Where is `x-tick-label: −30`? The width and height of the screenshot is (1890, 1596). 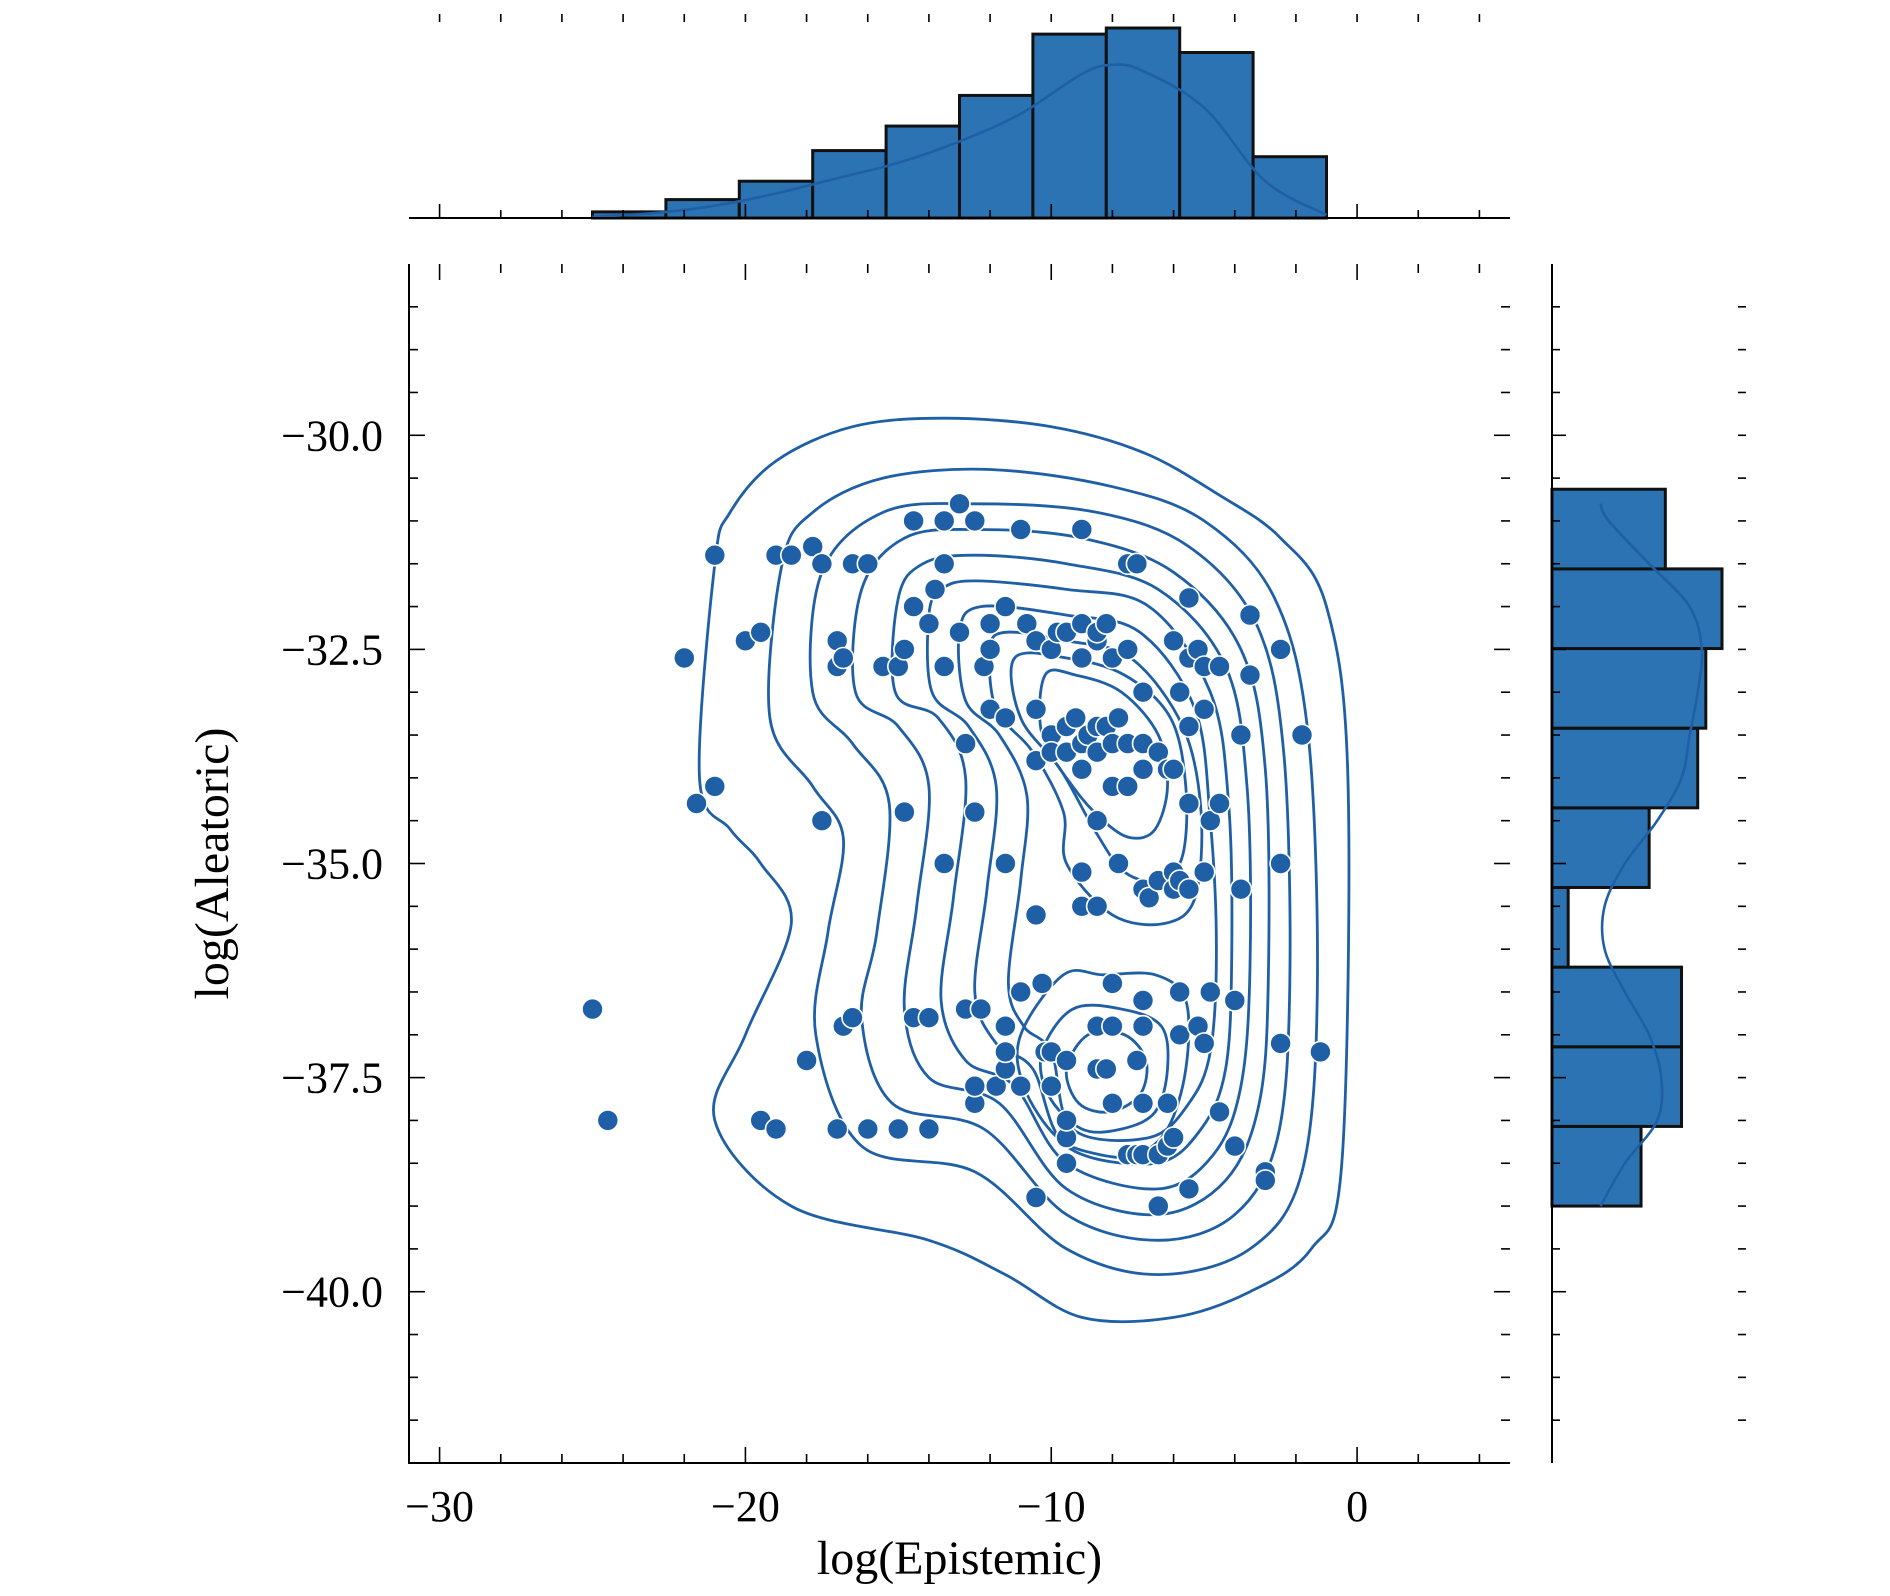 x-tick-label: −30 is located at coordinates (439, 1506).